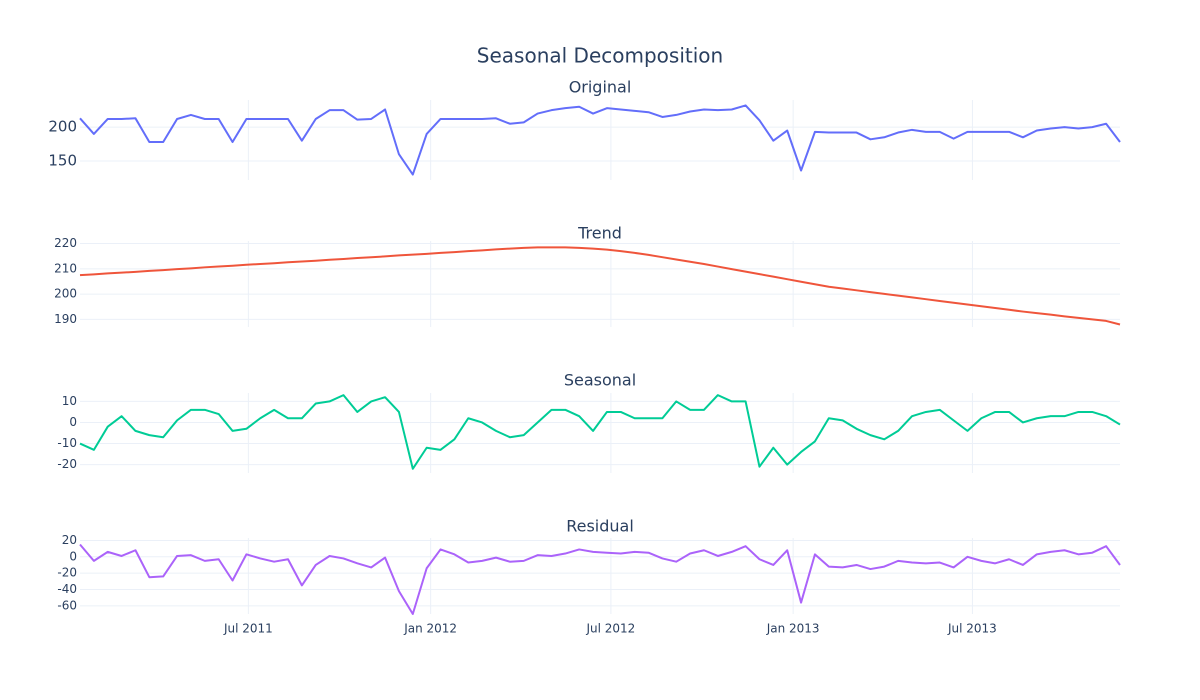 The height and width of the screenshot is (700, 1200). I want to click on x-tick-label: Jul 2013, so click(972, 629).